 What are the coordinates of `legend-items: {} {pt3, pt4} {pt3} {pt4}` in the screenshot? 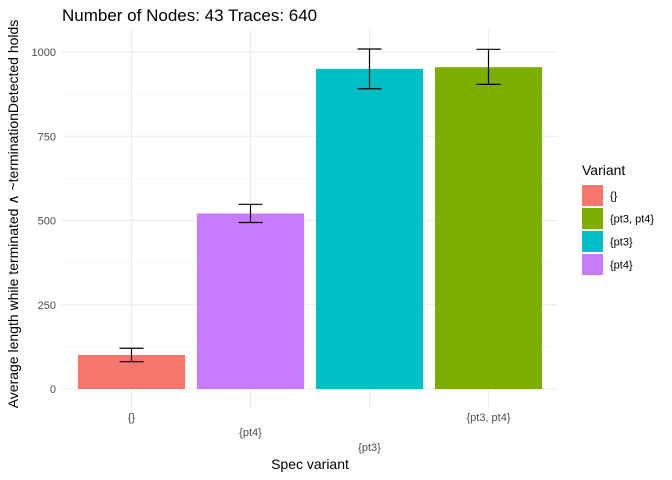 It's located at (618, 230).